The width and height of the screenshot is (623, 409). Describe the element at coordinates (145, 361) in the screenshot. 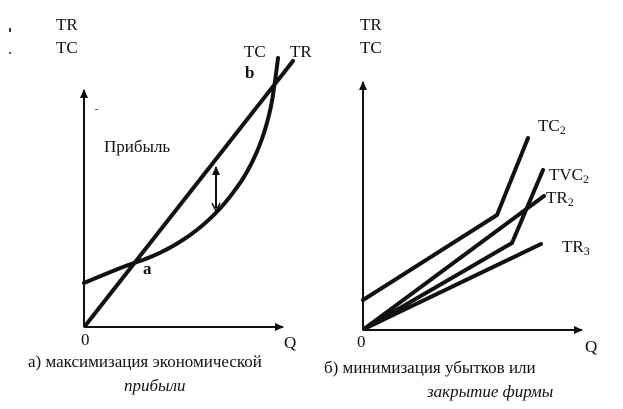

I see `panel-a-caption-line1: а) максимизация экономической` at that location.